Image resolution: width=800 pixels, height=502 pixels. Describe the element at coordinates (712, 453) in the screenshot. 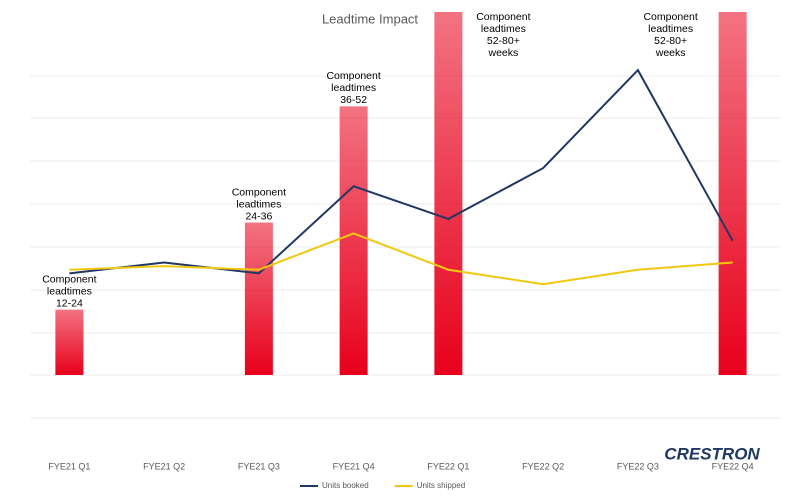

I see `logo: CRESTRON` at that location.